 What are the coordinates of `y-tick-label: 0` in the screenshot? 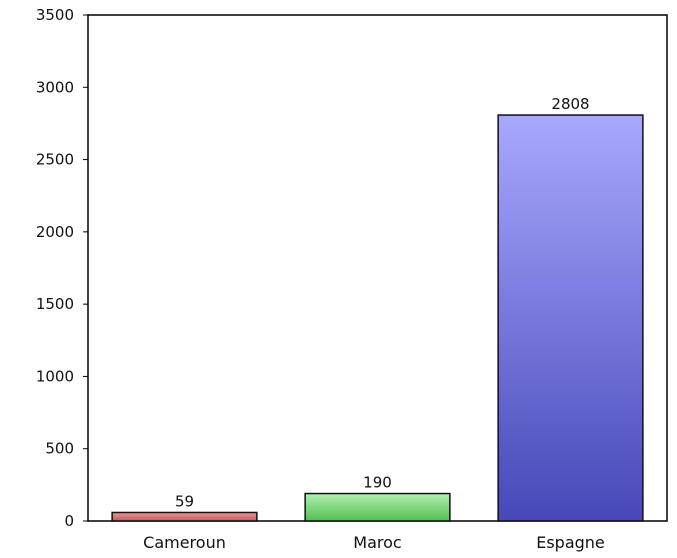 It's located at (69, 521).